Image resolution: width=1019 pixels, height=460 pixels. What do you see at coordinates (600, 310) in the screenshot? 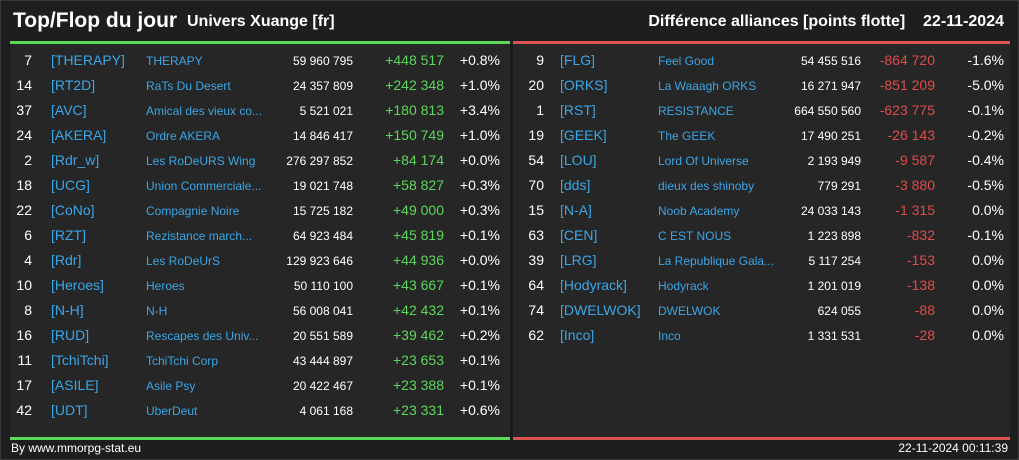
I see `alliance-tag: [DWELWOK]` at bounding box center [600, 310].